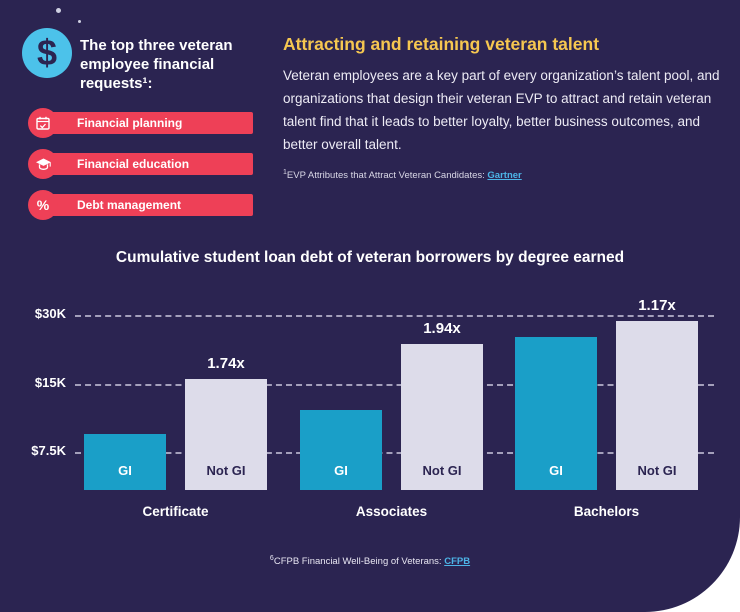  What do you see at coordinates (441, 44) in the screenshot?
I see `section-title: Attracting and retaining veteran talent` at bounding box center [441, 44].